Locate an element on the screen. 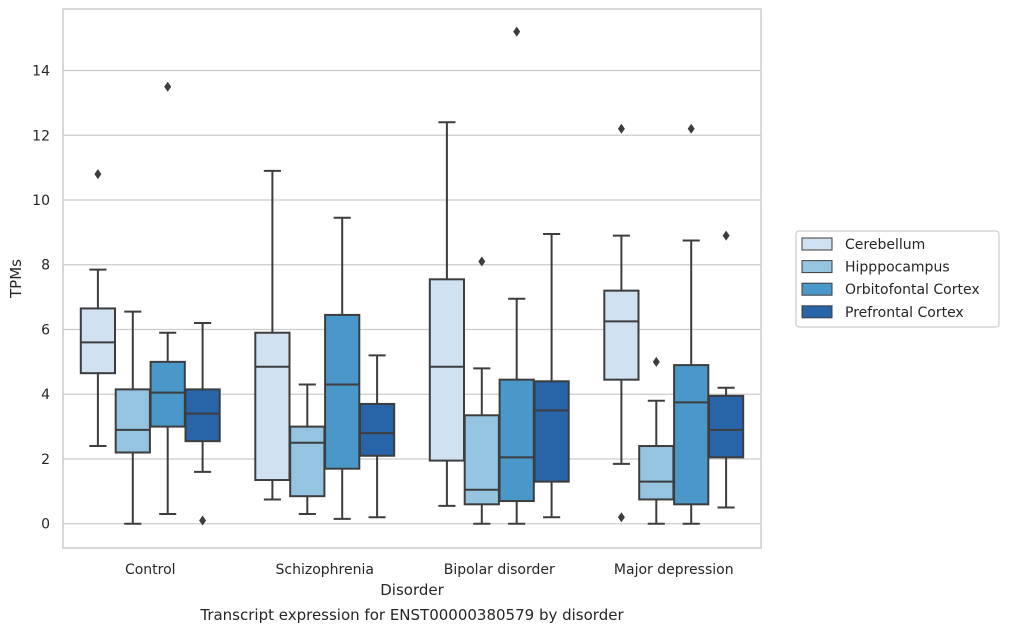 This screenshot has width=1009, height=634. x-tick-label: Schizophrenia is located at coordinates (325, 570).